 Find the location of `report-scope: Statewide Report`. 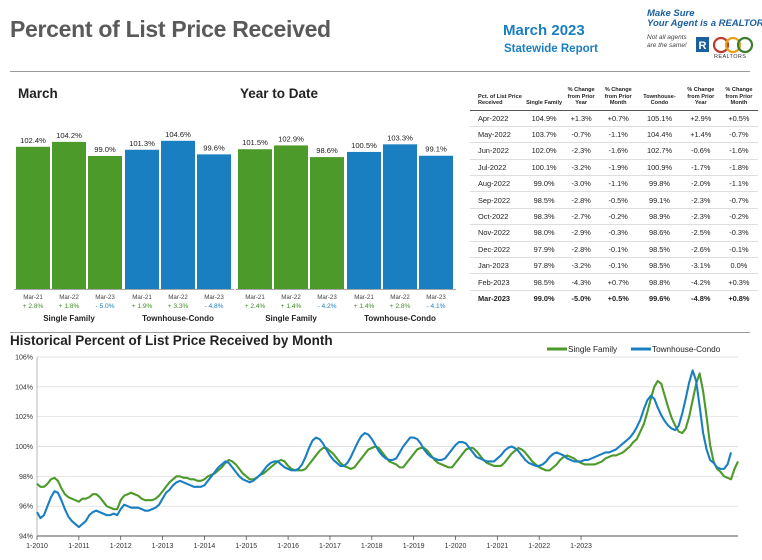

report-scope: Statewide Report is located at coordinates (551, 49).